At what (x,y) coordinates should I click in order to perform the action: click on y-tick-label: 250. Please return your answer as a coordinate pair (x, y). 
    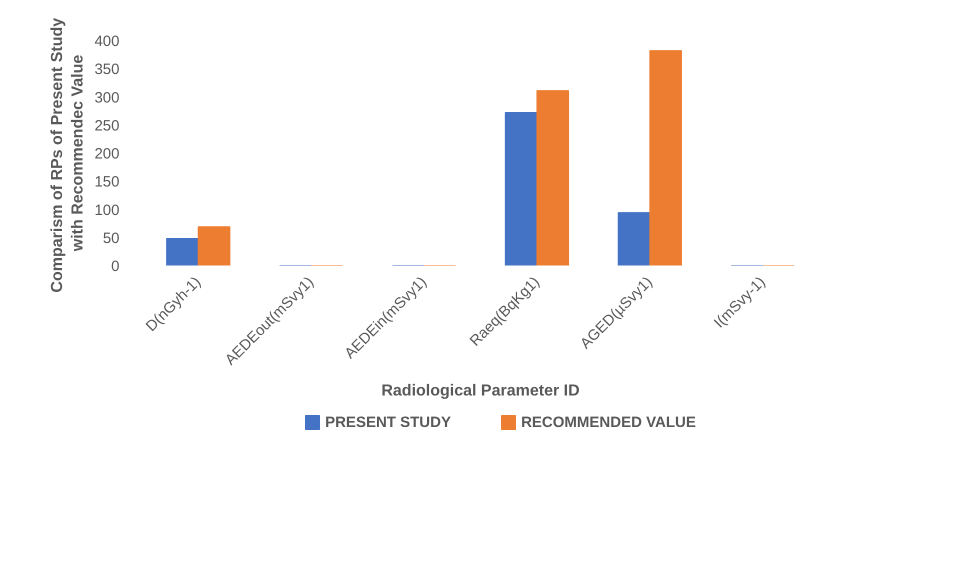
    Looking at the image, I should click on (107, 125).